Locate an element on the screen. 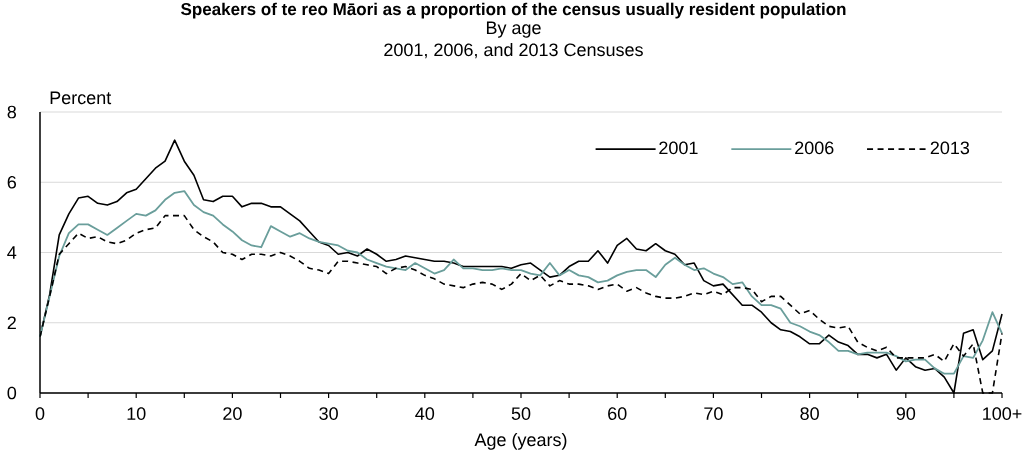  x-tick-label: 80 is located at coordinates (809, 413).